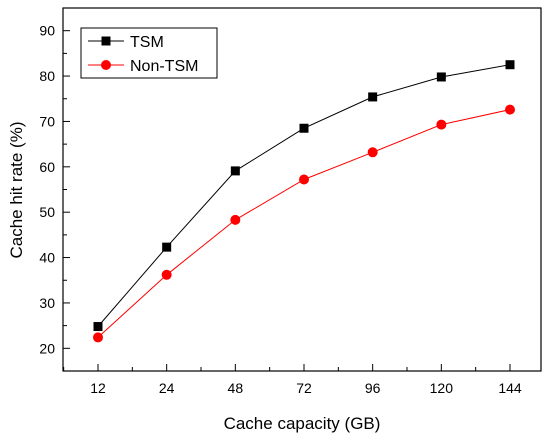  What do you see at coordinates (442, 388) in the screenshot?
I see `x-tick-label: 120` at bounding box center [442, 388].